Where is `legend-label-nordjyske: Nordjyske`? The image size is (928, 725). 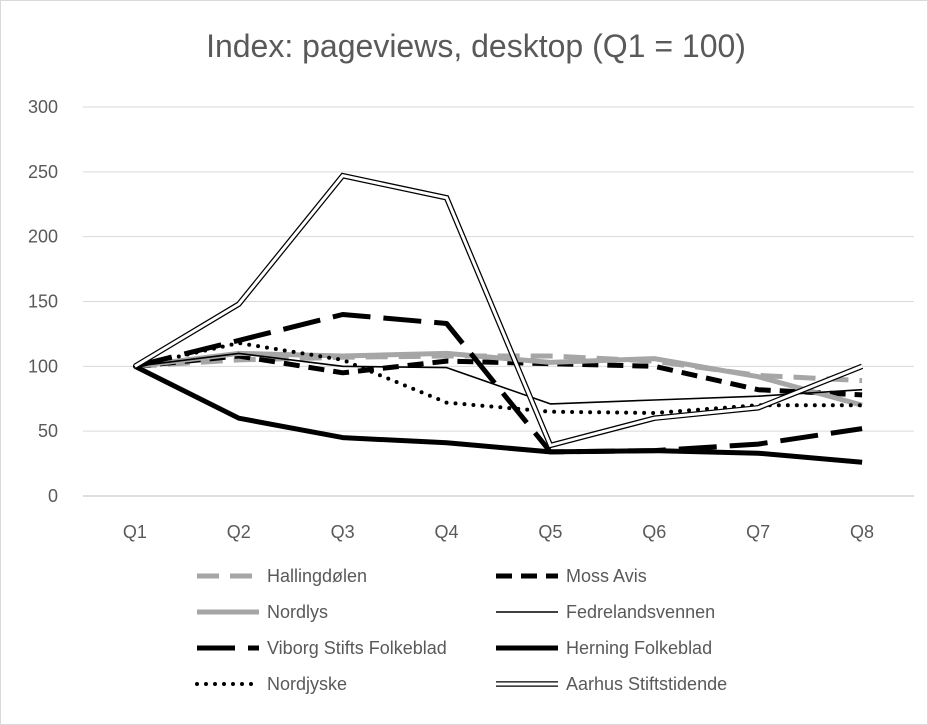 legend-label-nordjyske: Nordjyske is located at coordinates (307, 684).